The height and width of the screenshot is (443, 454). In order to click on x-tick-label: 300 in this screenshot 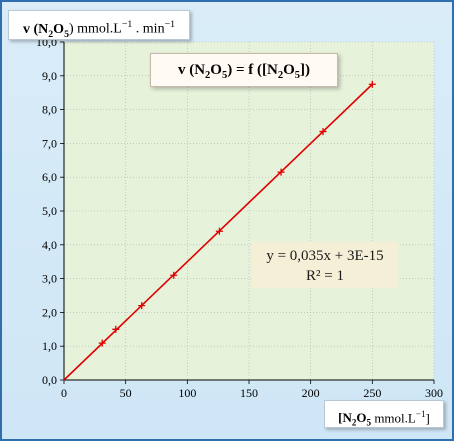, I will do `click(434, 393)`.